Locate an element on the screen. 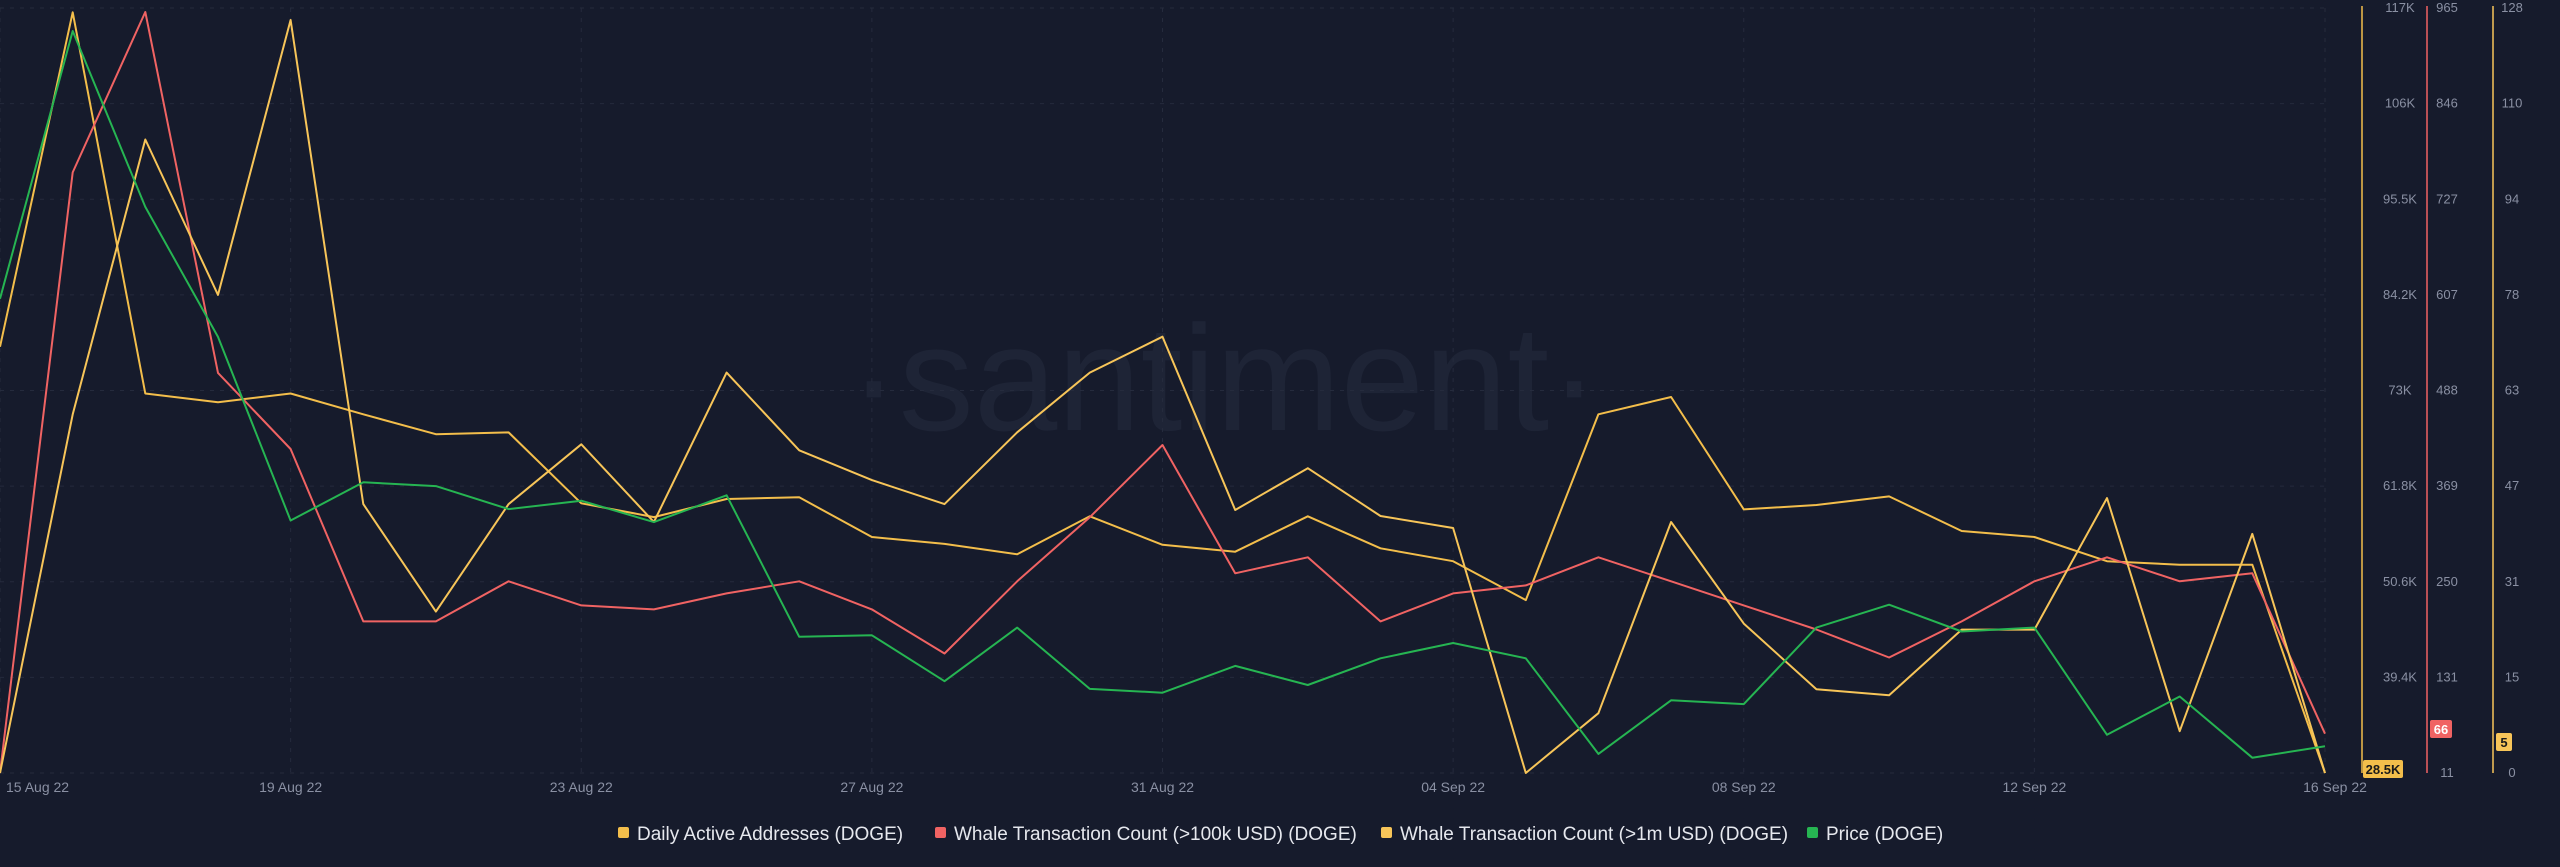 Image resolution: width=2560 pixels, height=867 pixels. daa-tick-label: 106K is located at coordinates (2400, 103).